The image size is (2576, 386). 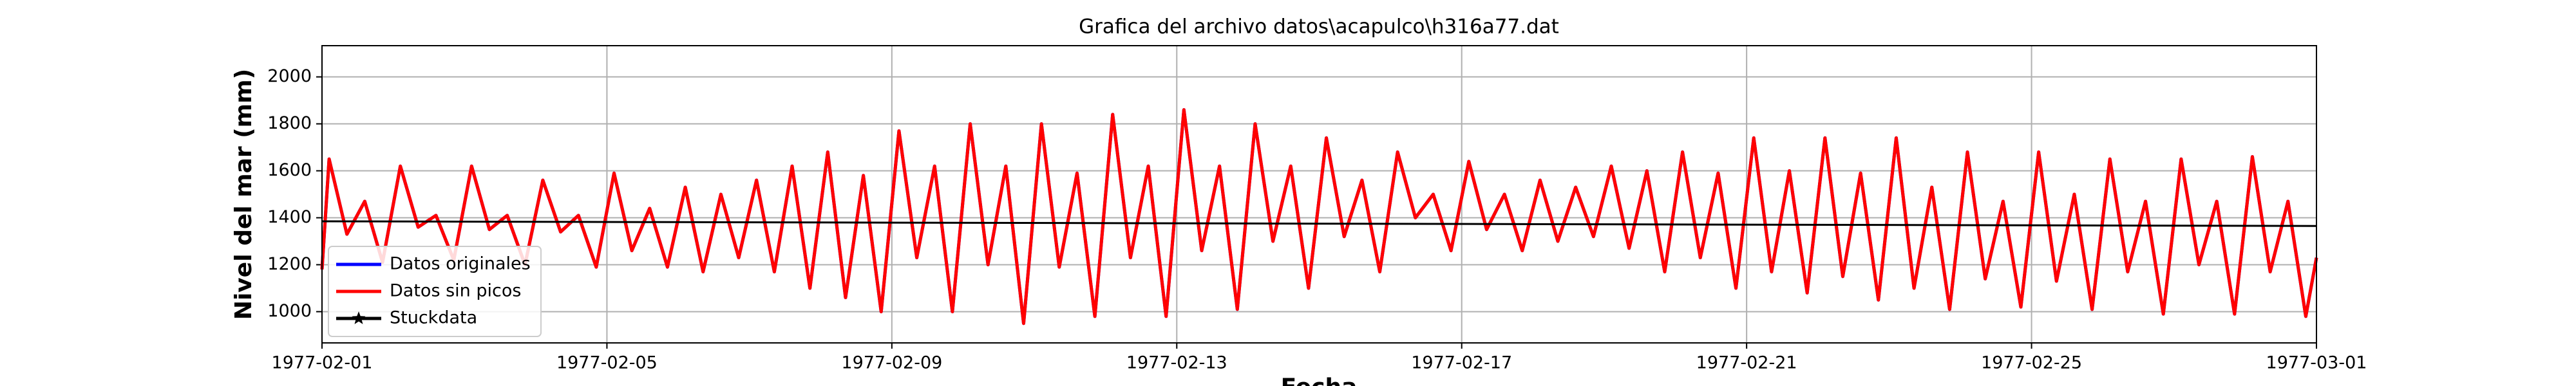 I want to click on x-axis-label: Fecha, so click(x=1319, y=380).